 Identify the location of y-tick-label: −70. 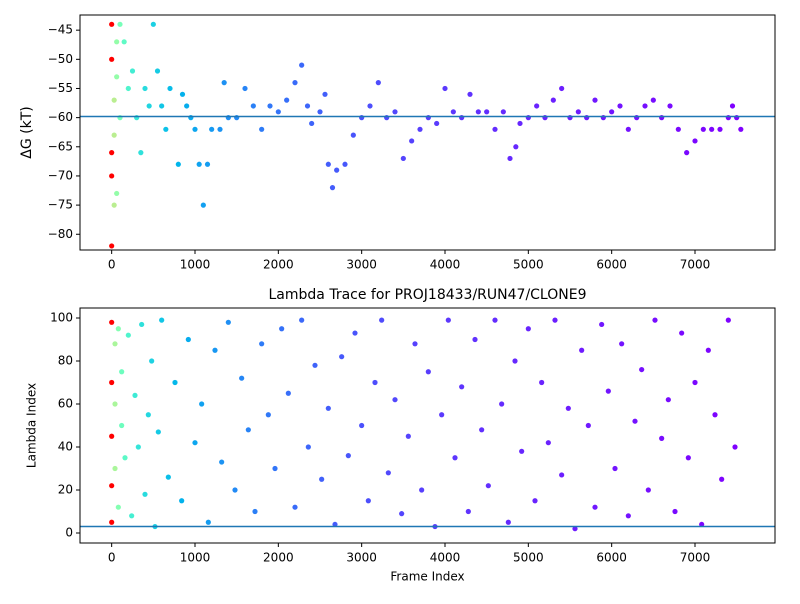
(60, 175).